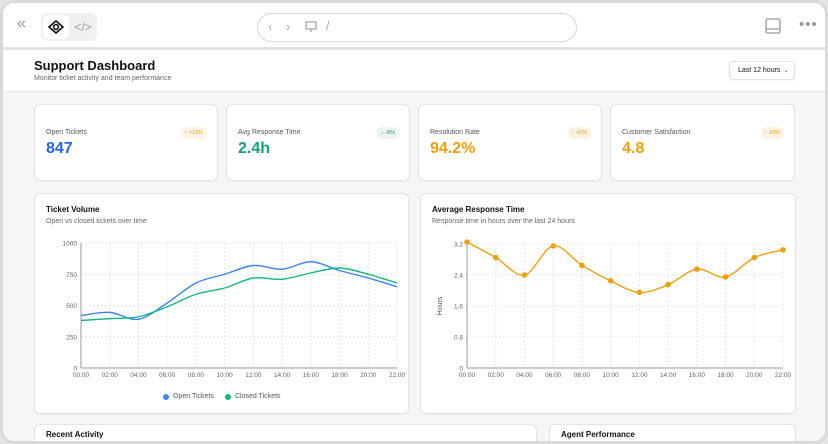 Image resolution: width=828 pixels, height=444 pixels. I want to click on legend-closed: Closed Tickets, so click(253, 396).